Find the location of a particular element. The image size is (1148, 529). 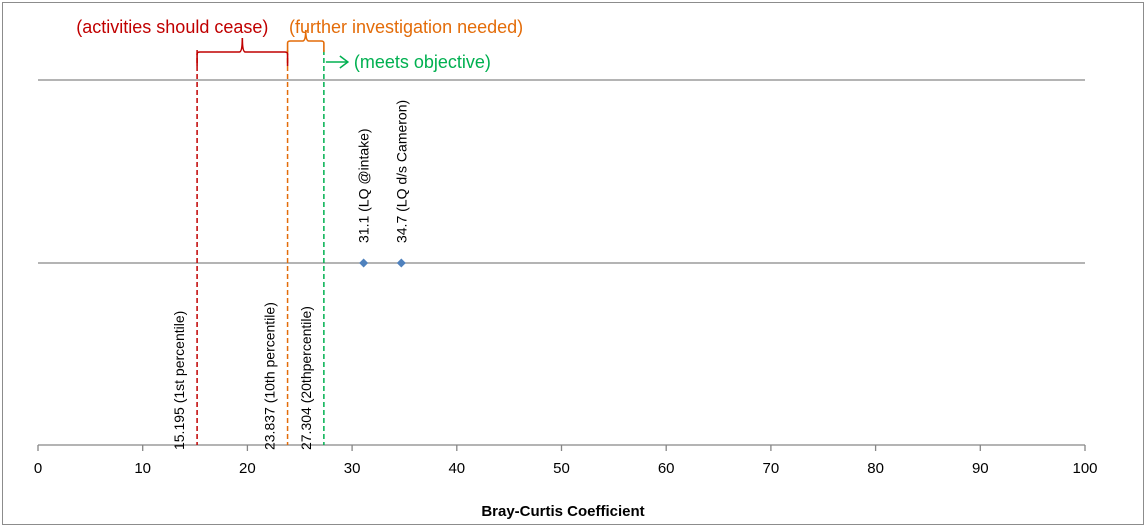

data-point-label-2: 34.7 (LQ d/s Cameron) is located at coordinates (401, 171).